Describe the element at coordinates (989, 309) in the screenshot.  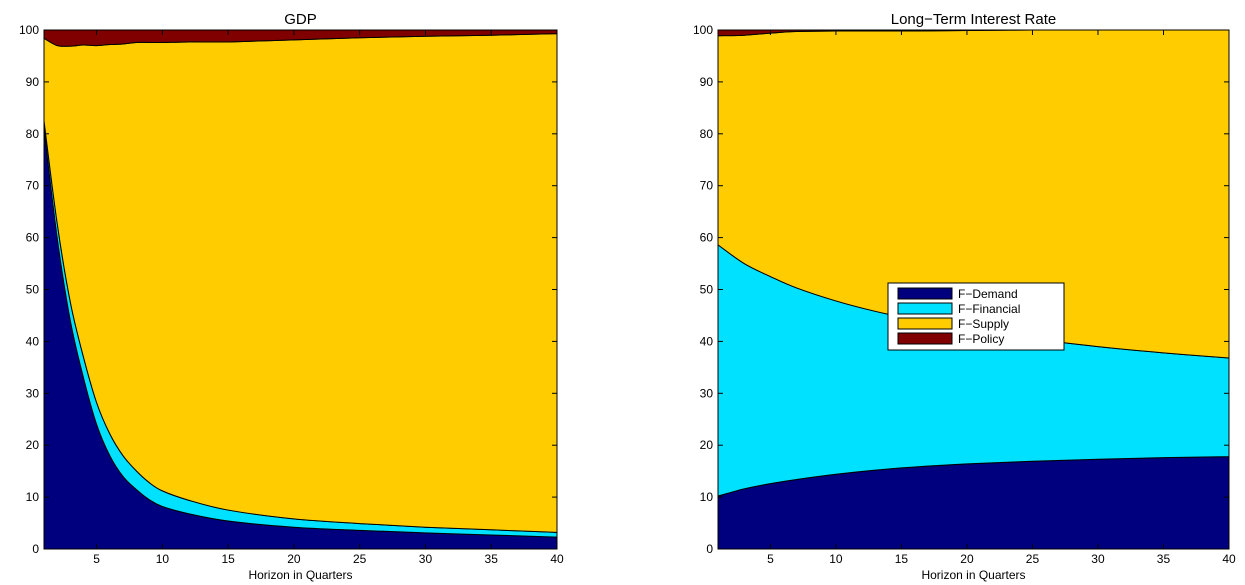
I see `legend-label-f-financial: F−Financial` at that location.